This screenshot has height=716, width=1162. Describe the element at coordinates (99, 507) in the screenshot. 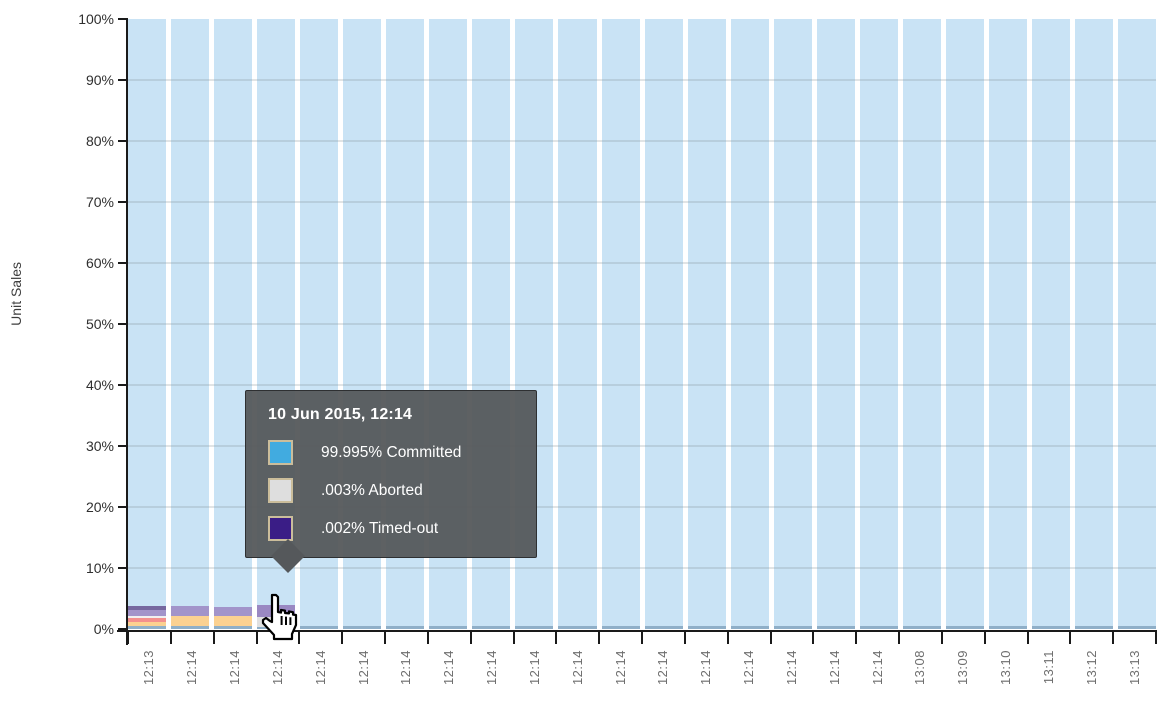

I see `y-axis-tick-label: 20%` at that location.